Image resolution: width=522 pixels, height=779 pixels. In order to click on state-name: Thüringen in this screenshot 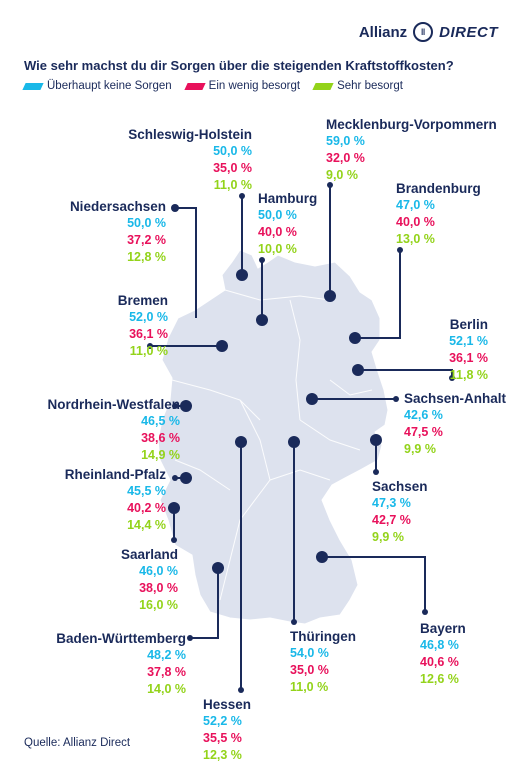, I will do `click(323, 636)`.